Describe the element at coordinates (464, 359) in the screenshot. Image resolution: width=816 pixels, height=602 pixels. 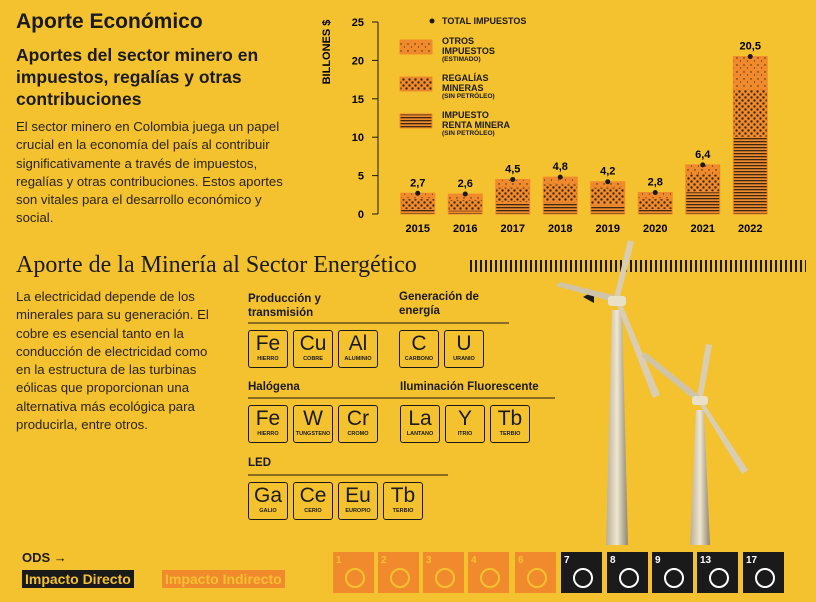
I see `element-name: URANIO` at that location.